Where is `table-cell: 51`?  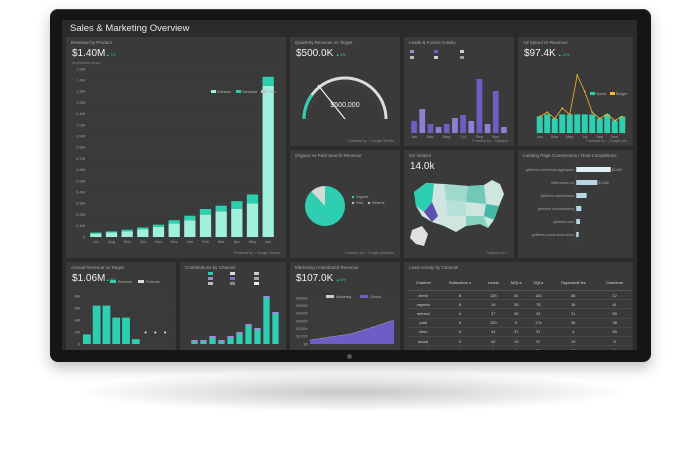 table-cell: 51 is located at coordinates (516, 295).